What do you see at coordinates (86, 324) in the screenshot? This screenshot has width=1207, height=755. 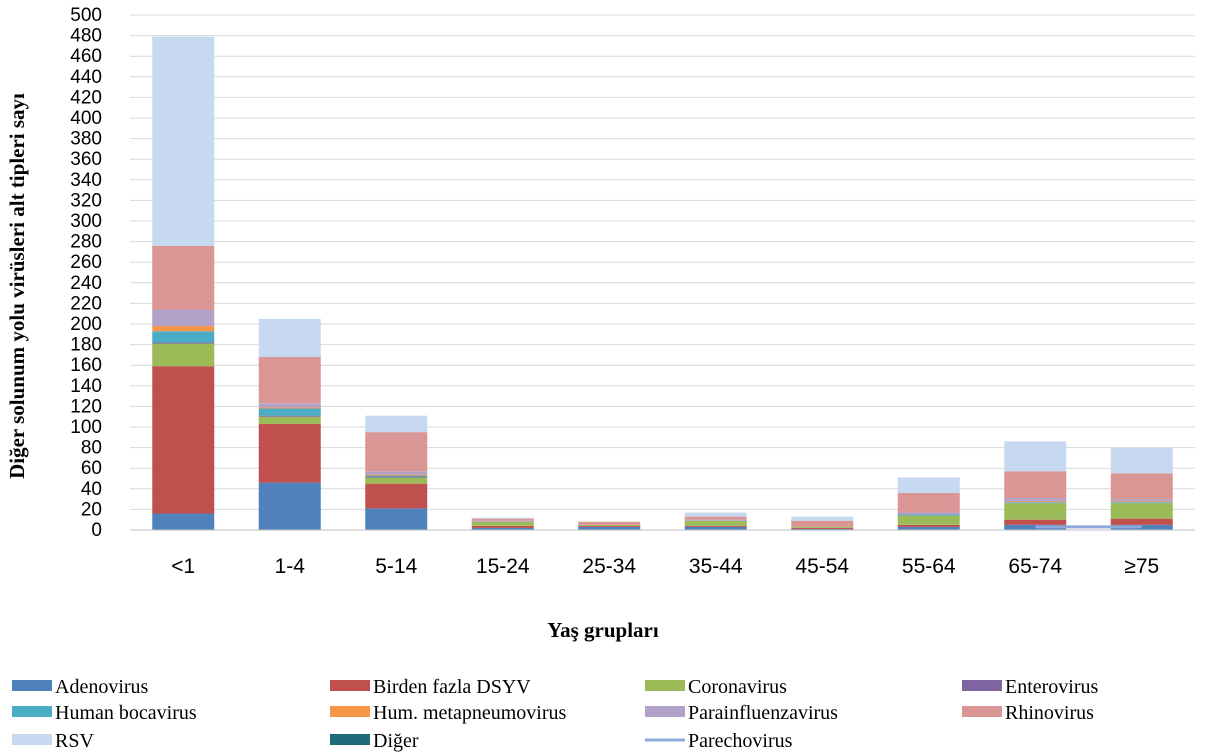 I see `y-tick-label: 200` at bounding box center [86, 324].